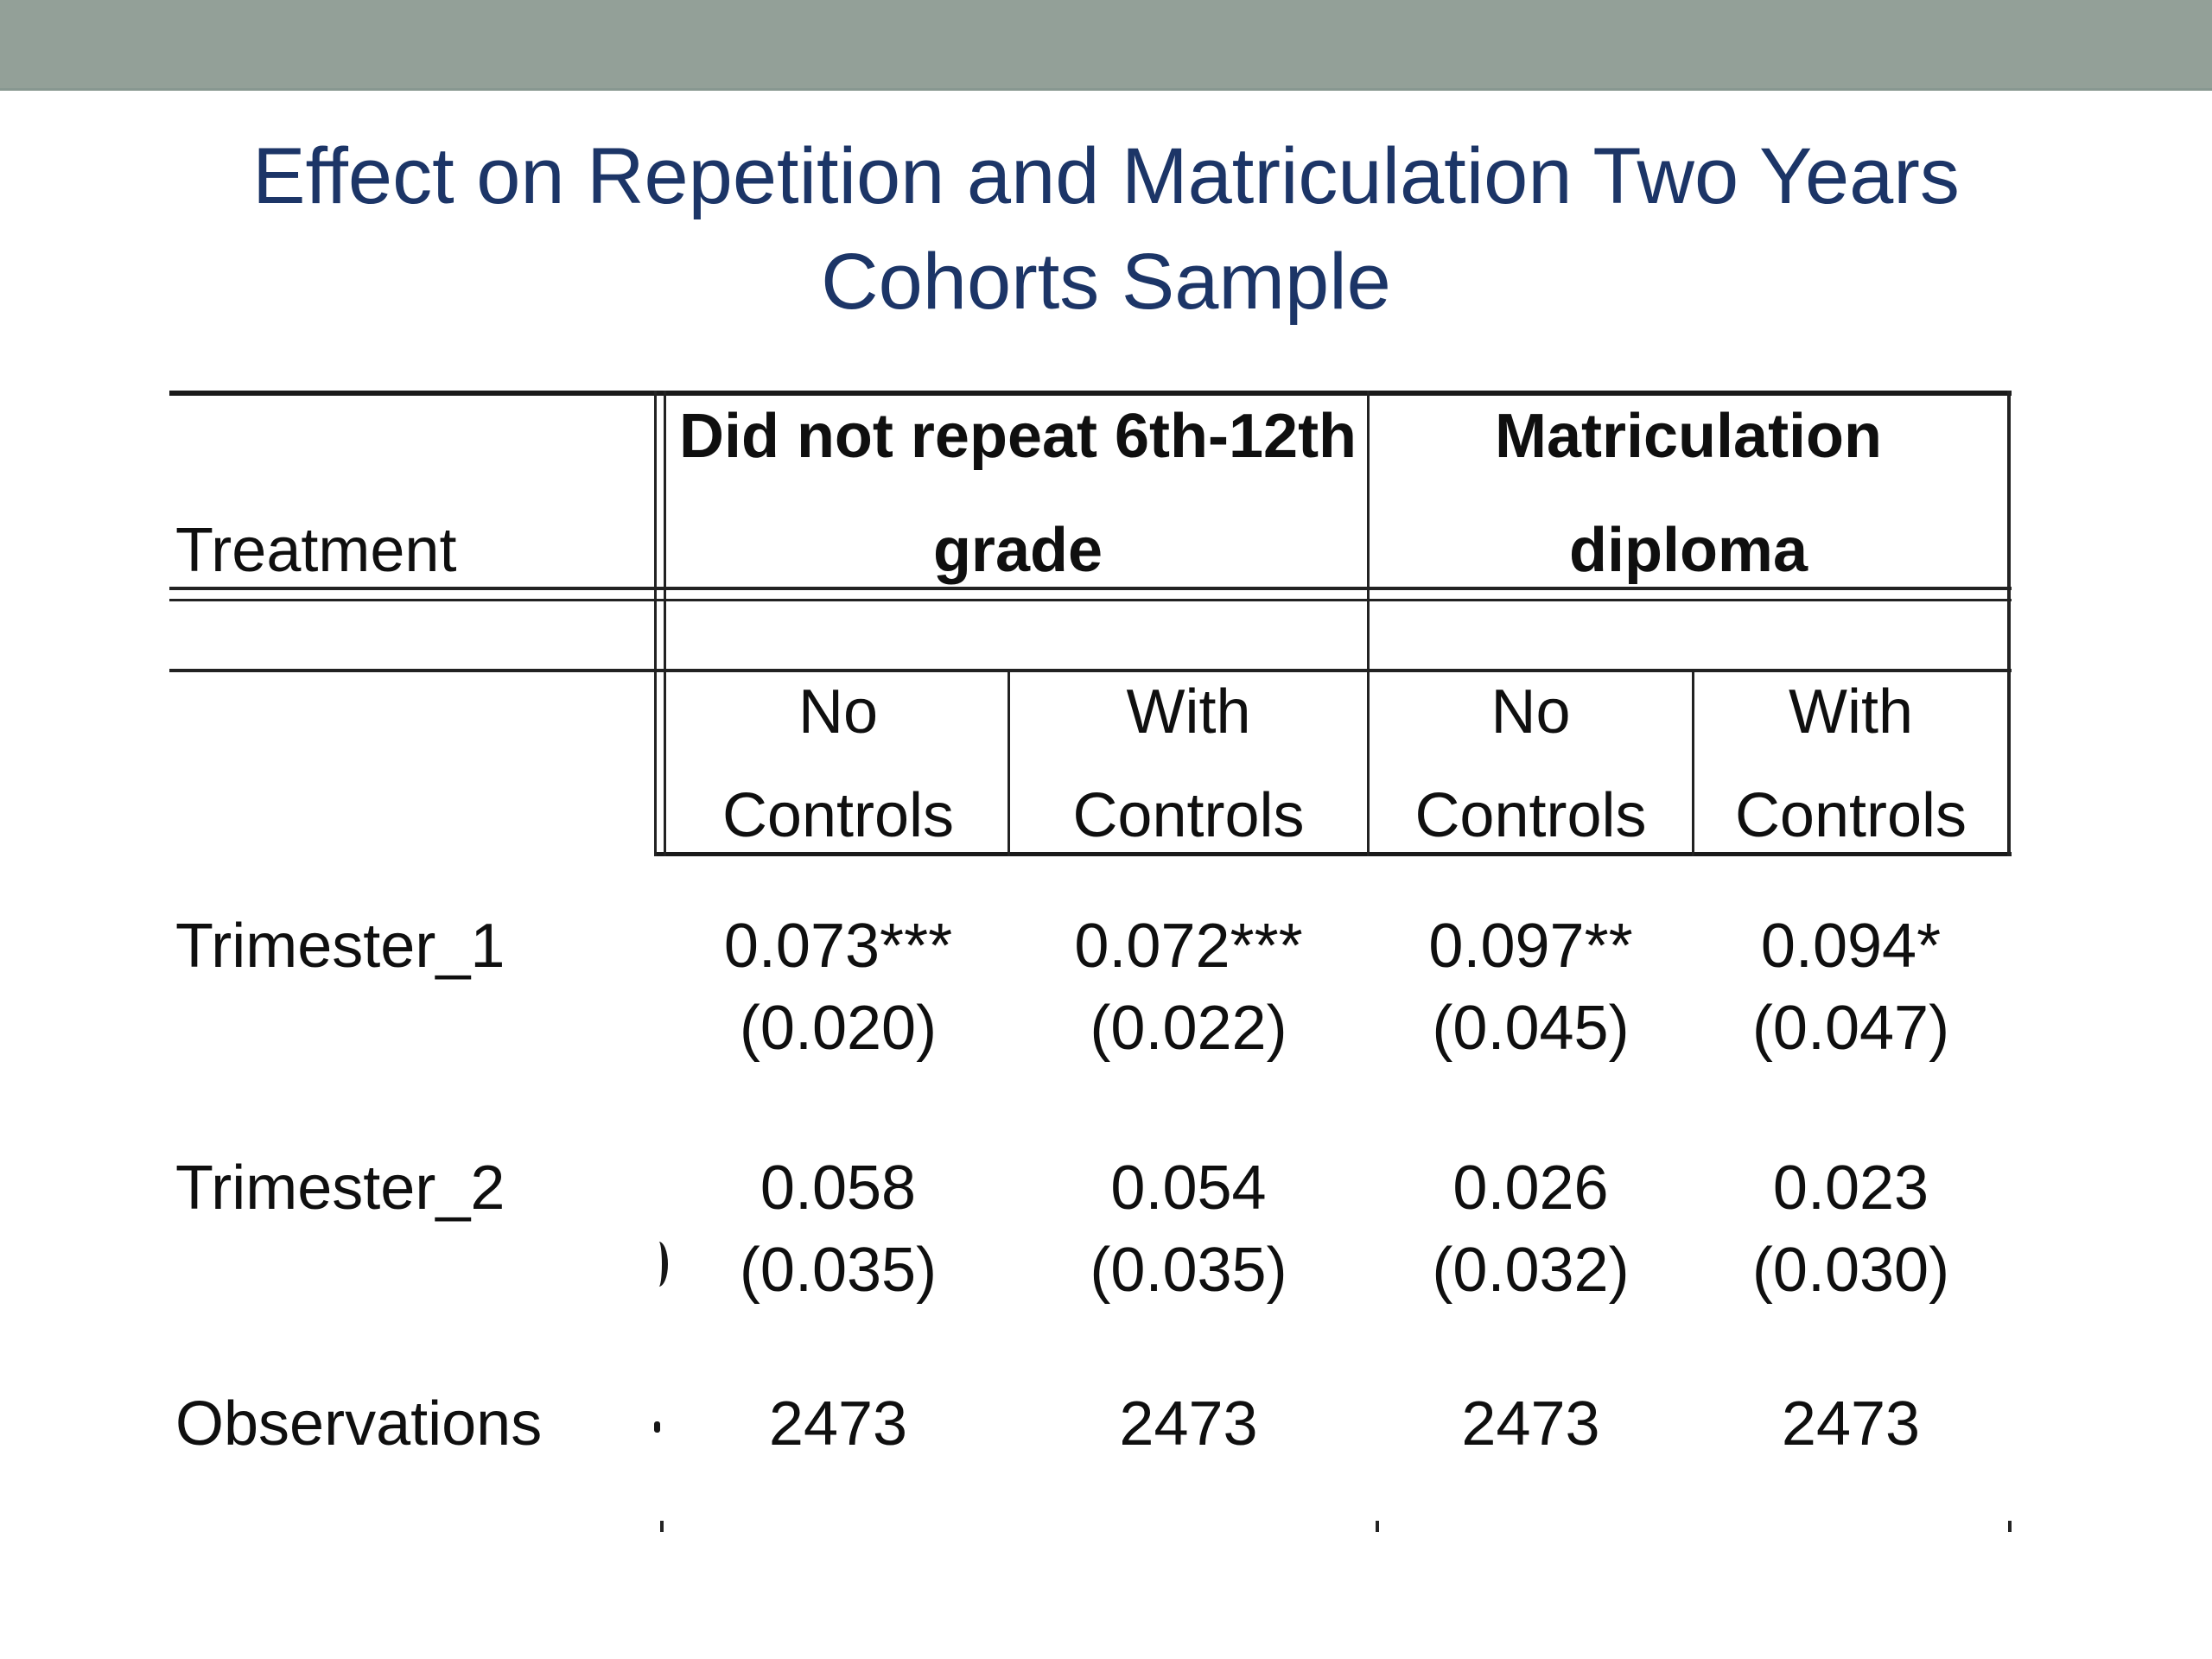 The image size is (2212, 1659). I want to click on table-bottom-rule, so click(1334, 854).